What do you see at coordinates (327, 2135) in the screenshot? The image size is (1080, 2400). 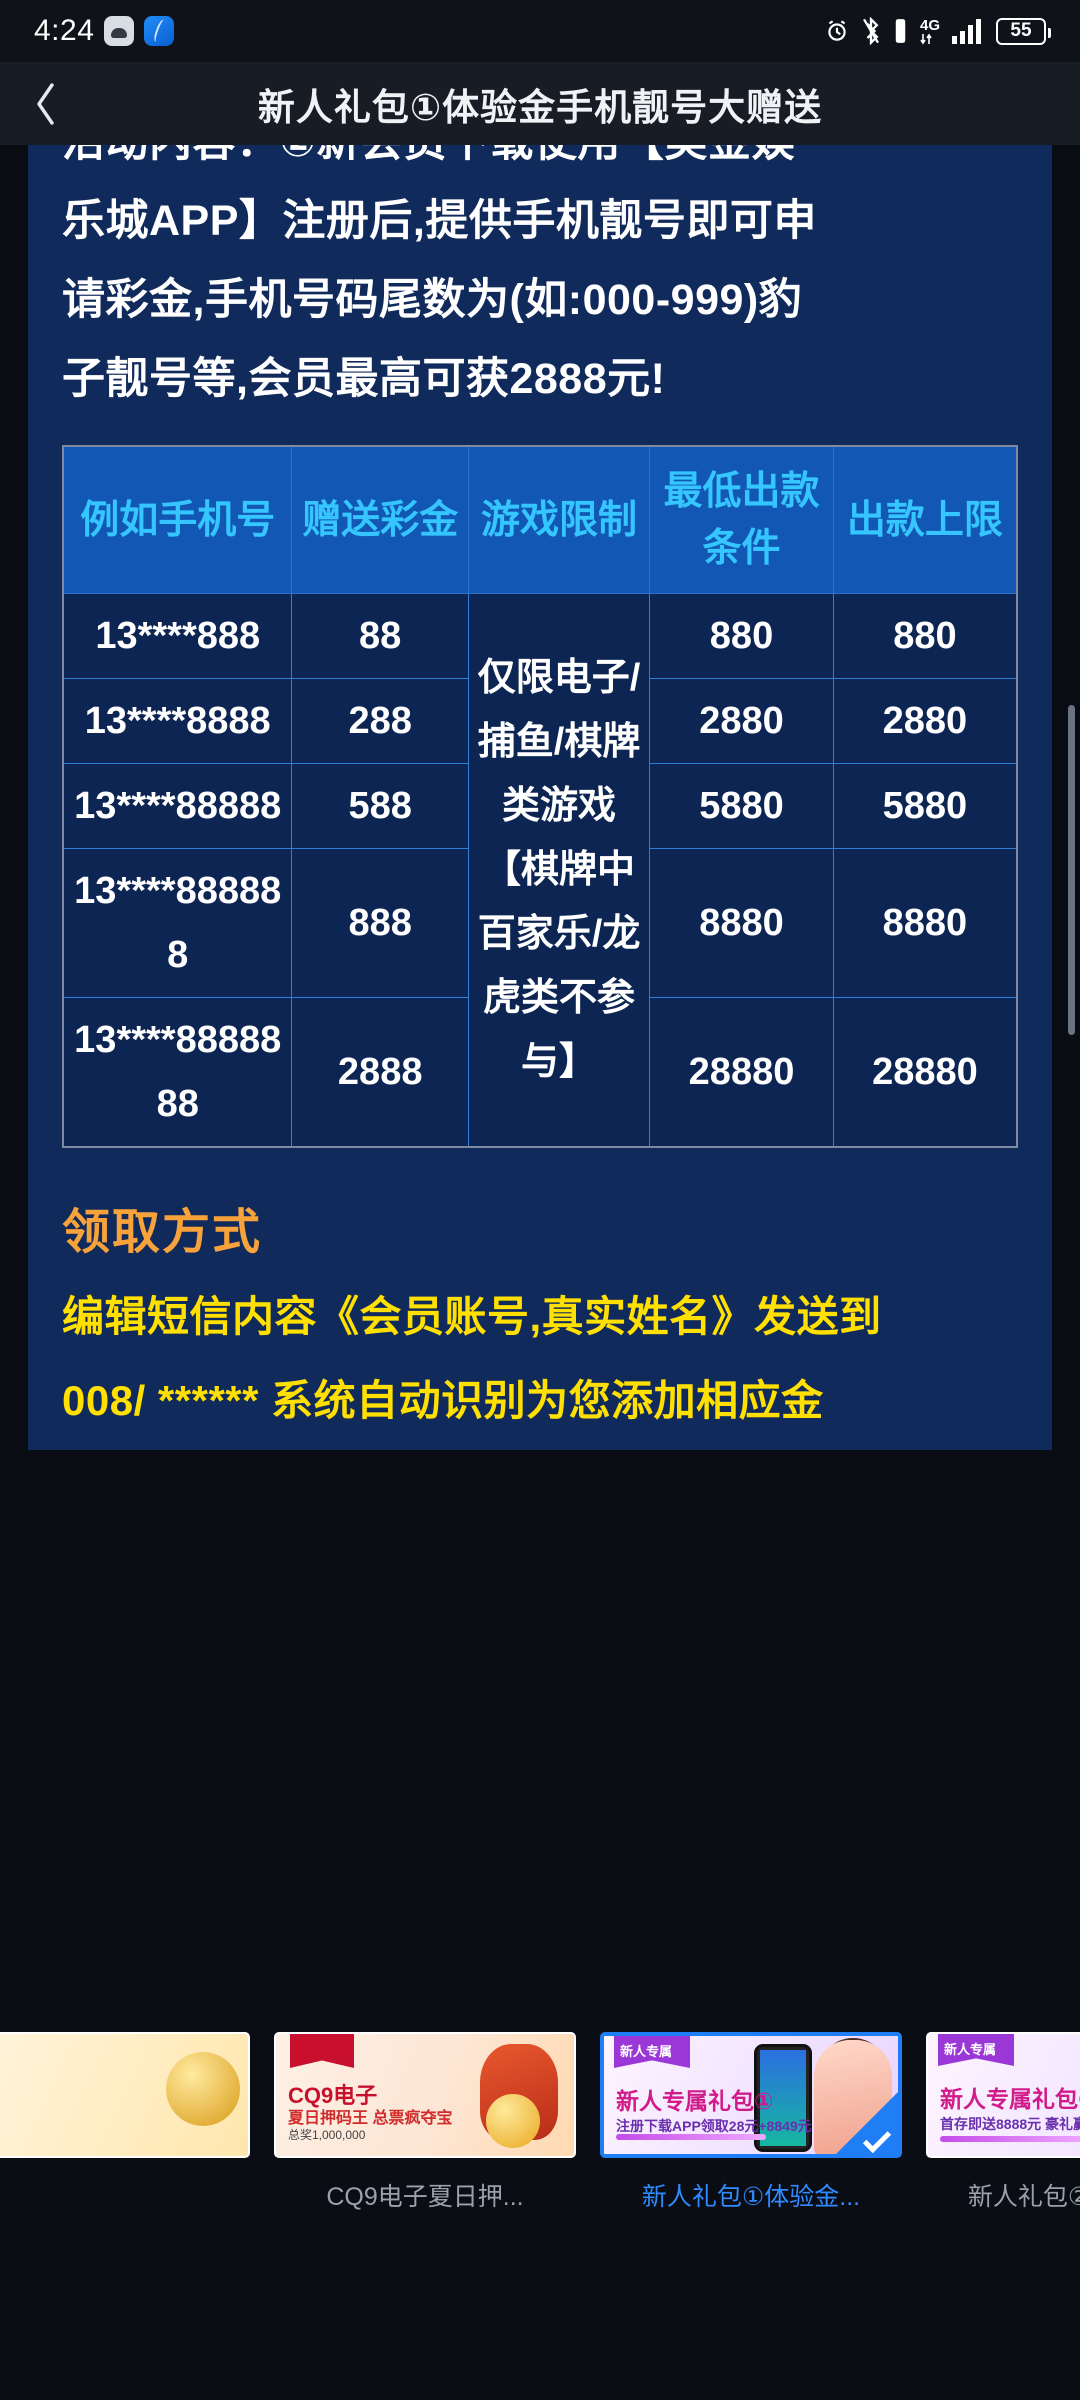 I see `cq9-prize-line: 总奖1,000,000` at bounding box center [327, 2135].